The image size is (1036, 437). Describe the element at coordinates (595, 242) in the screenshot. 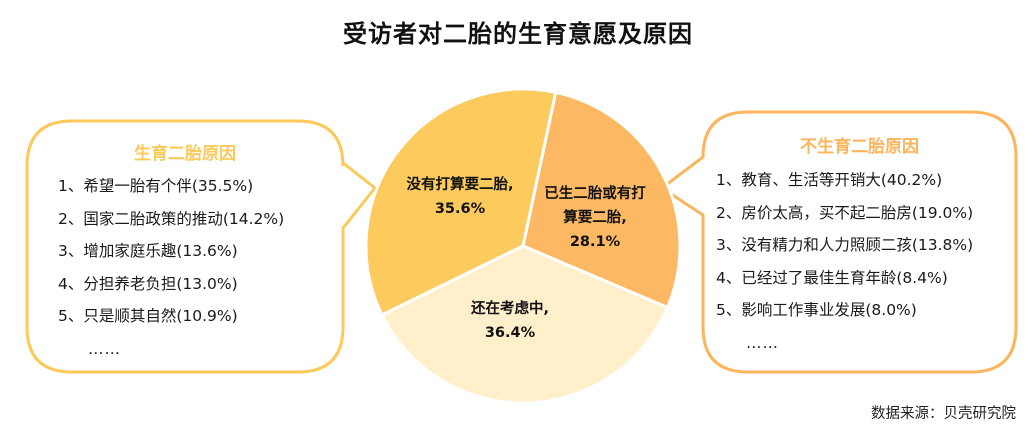

I see `slice-label-value: 28.1%` at that location.